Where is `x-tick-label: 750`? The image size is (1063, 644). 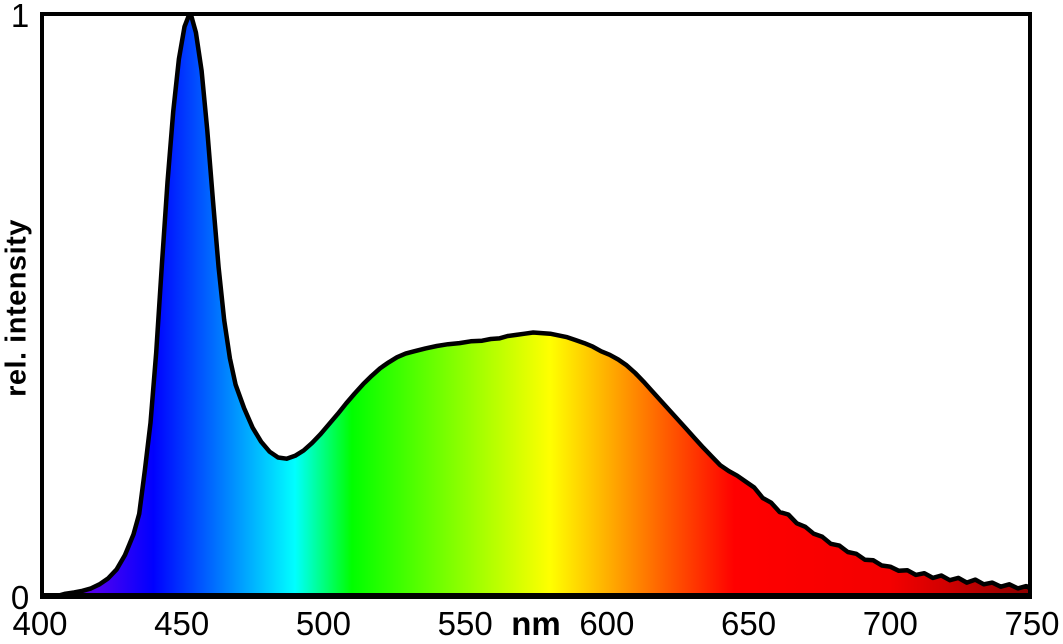
x-tick-label: 750 is located at coordinates (1032, 623).